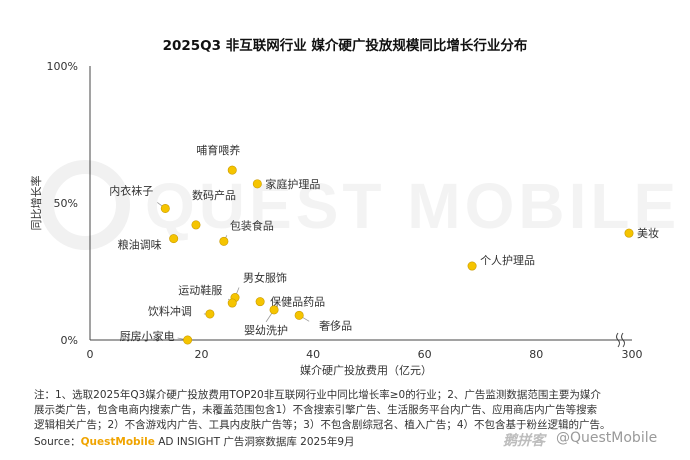 The image size is (690, 460). I want to click on axis-break-icon, so click(620, 340).